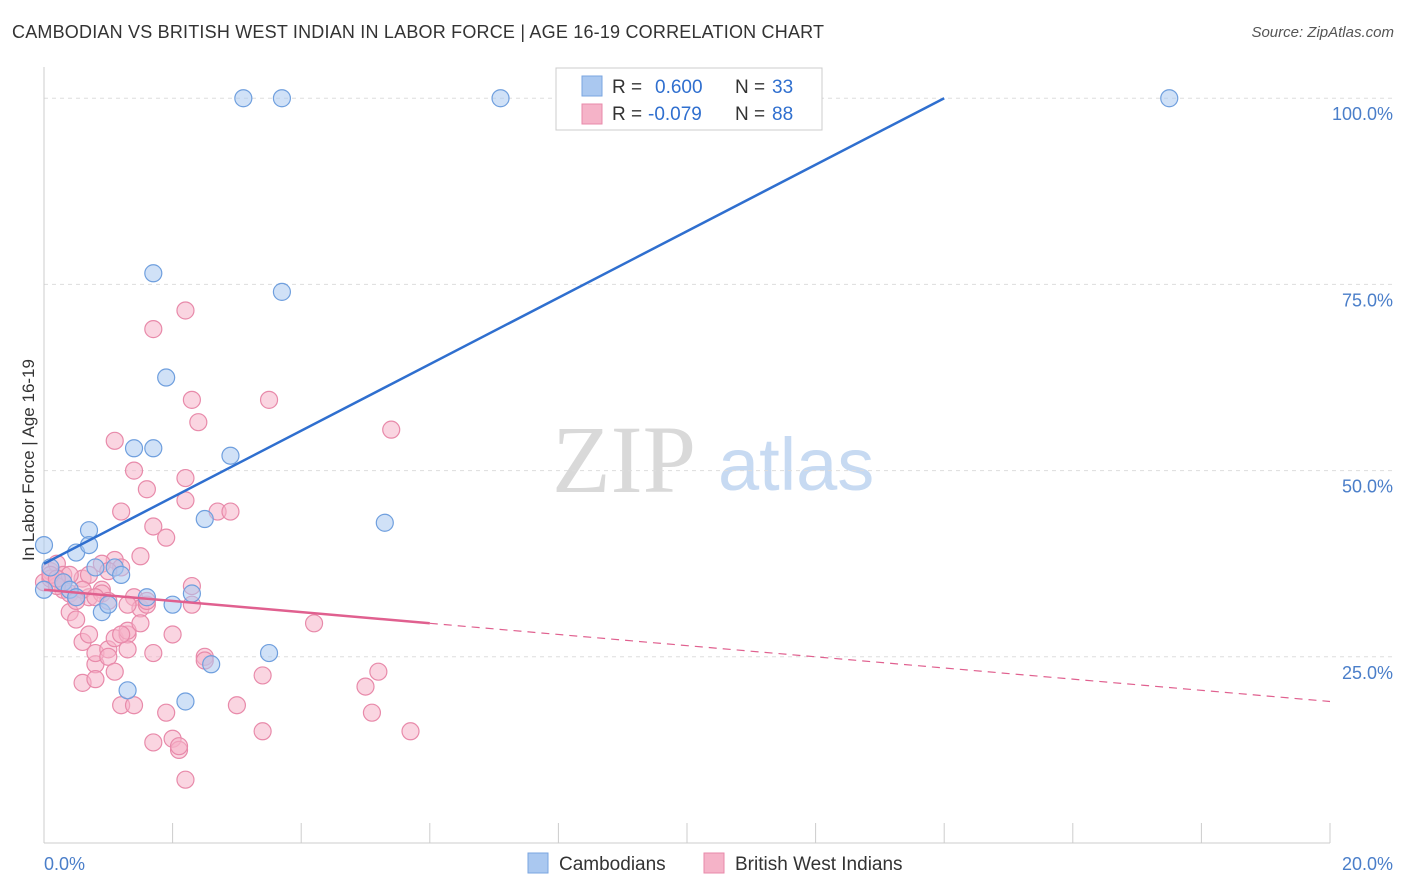  I want to click on y-tick-label-100: 100.0%, so click(1362, 114).